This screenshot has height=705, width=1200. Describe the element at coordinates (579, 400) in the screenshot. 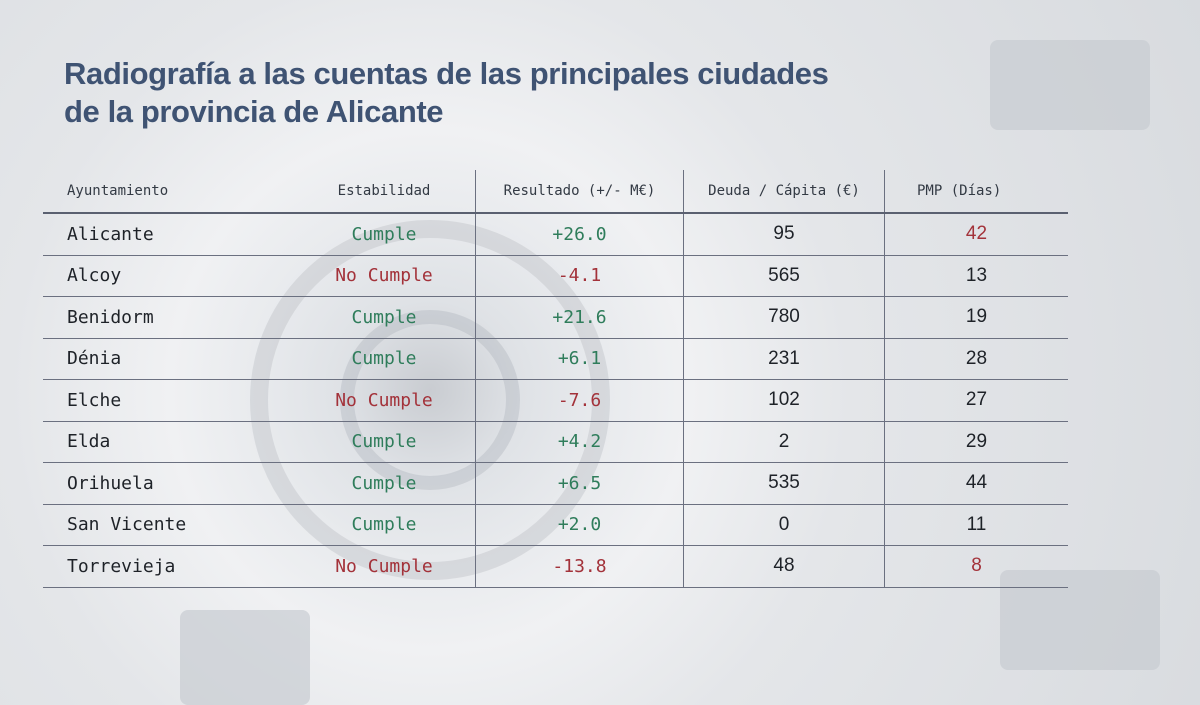

I see `cell-resultado: -7.6` at that location.